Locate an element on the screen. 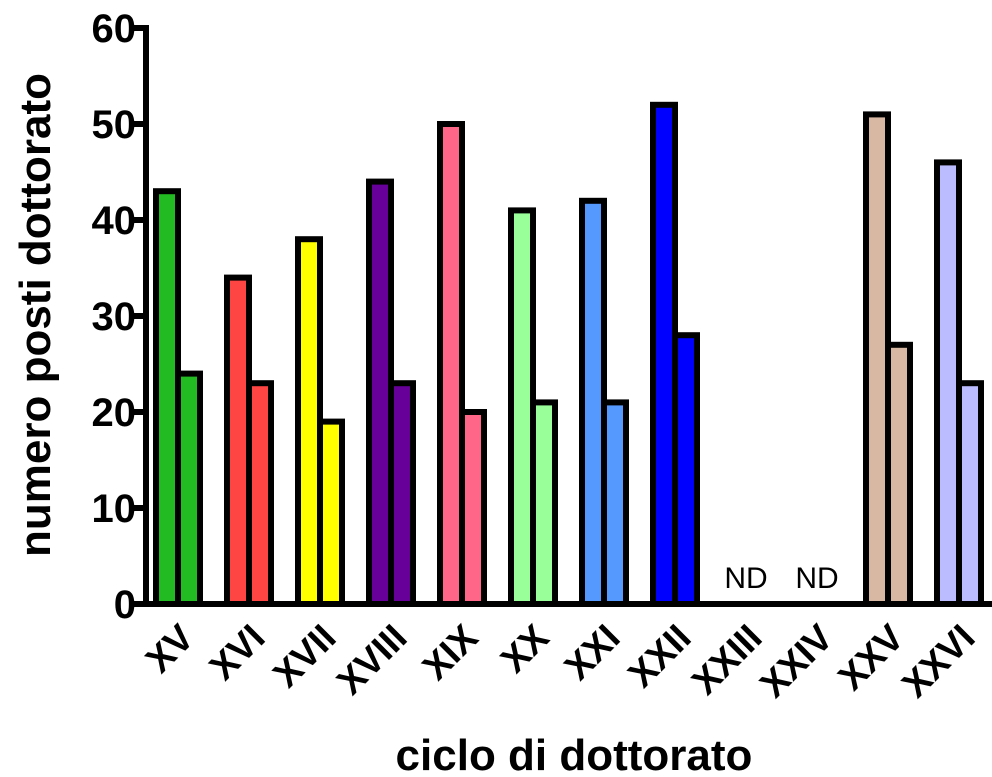 The width and height of the screenshot is (992, 777). annotations-group: ND ND is located at coordinates (781, 578).